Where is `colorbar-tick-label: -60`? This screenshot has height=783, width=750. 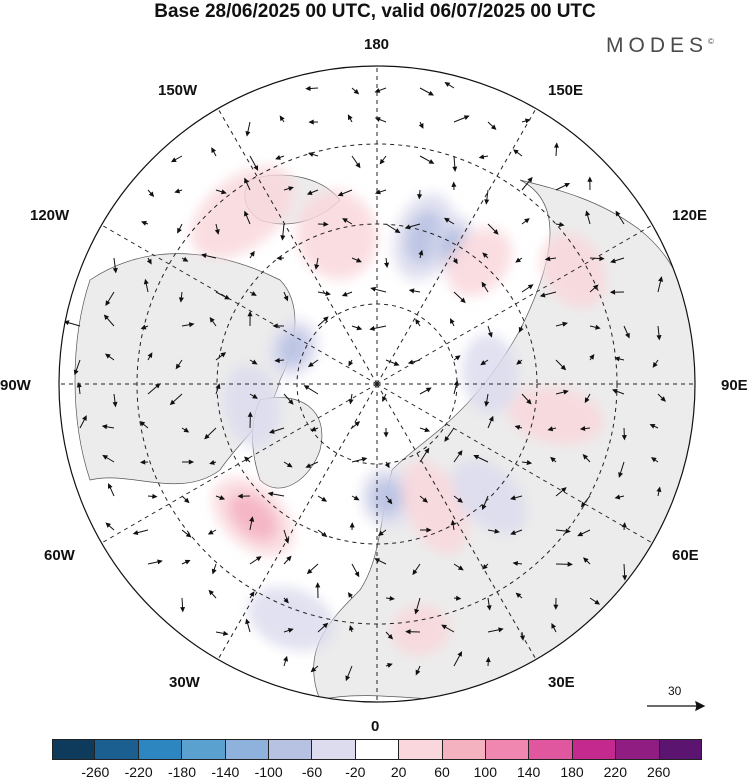
colorbar-tick-label: -60 is located at coordinates (312, 772).